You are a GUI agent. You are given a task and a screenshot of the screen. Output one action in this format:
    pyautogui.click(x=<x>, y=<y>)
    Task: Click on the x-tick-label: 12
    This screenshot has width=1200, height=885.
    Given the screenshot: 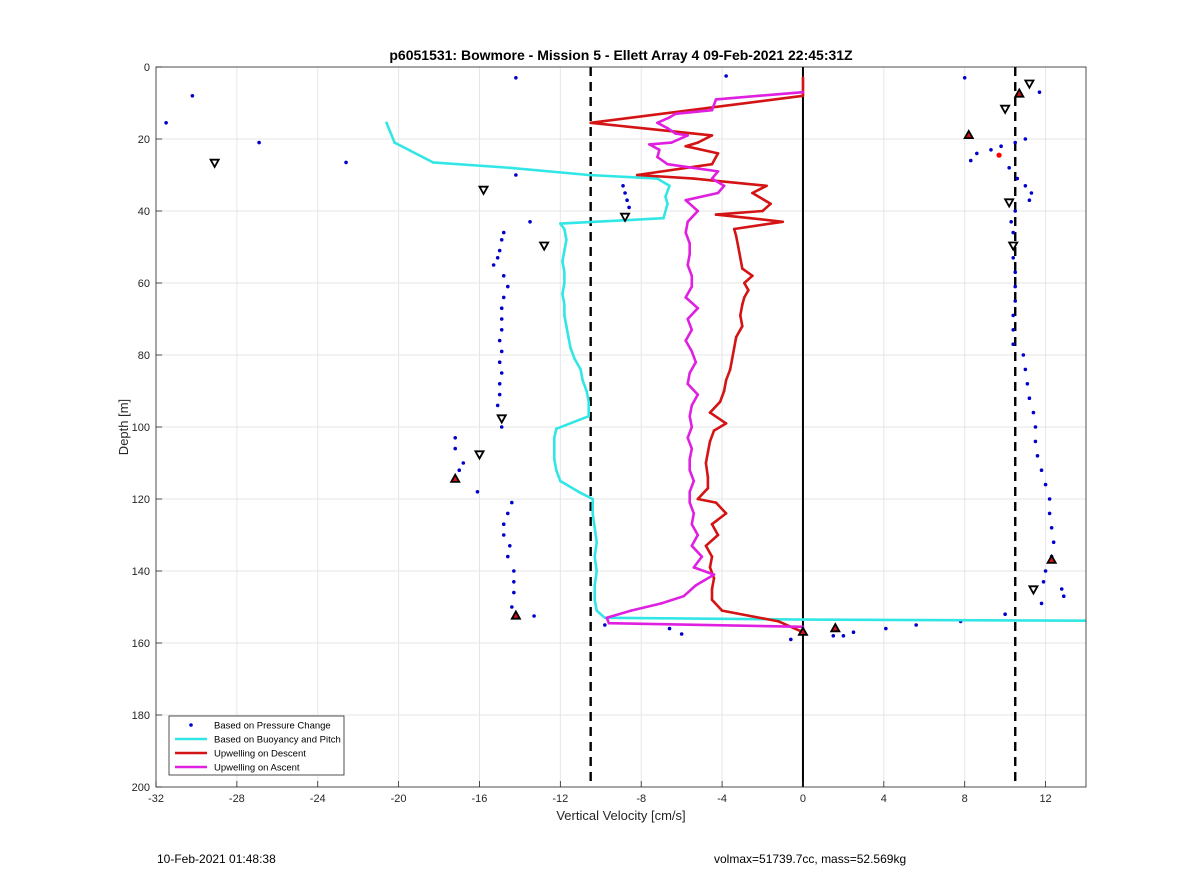 What is the action you would take?
    pyautogui.click(x=1045, y=799)
    